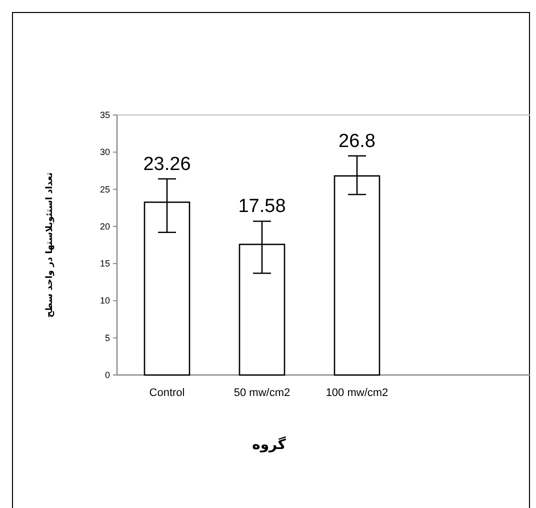  What do you see at coordinates (107, 375) in the screenshot?
I see `y-tick-label: 0` at bounding box center [107, 375].